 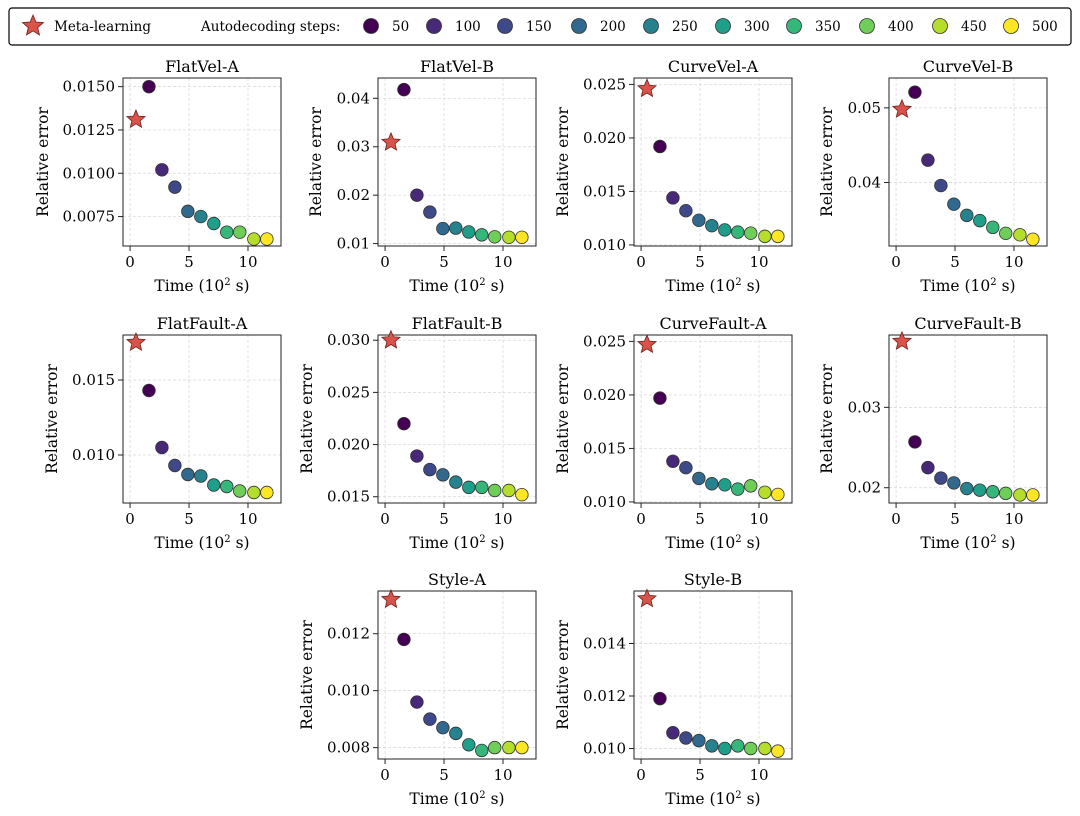 I want to click on y-tick-label: 0.0125, so click(x=89, y=130).